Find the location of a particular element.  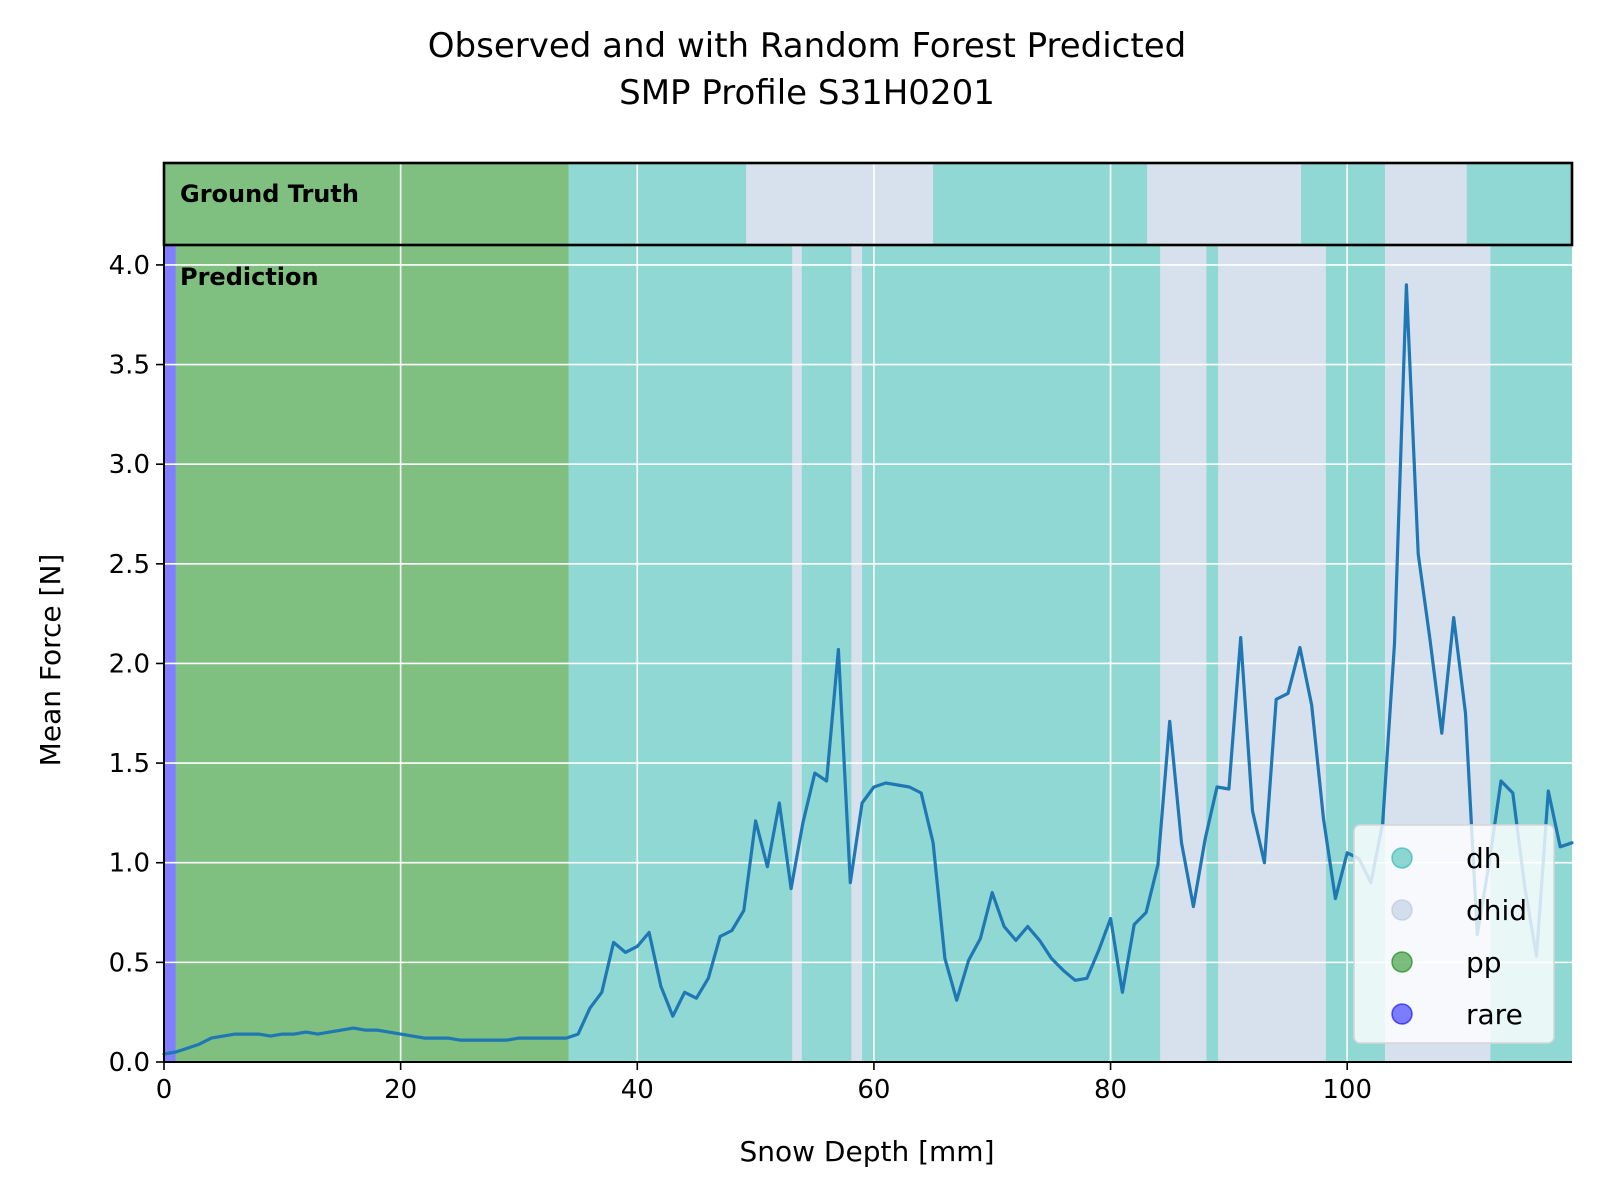

x-tick-label: 20 is located at coordinates (400, 1090).